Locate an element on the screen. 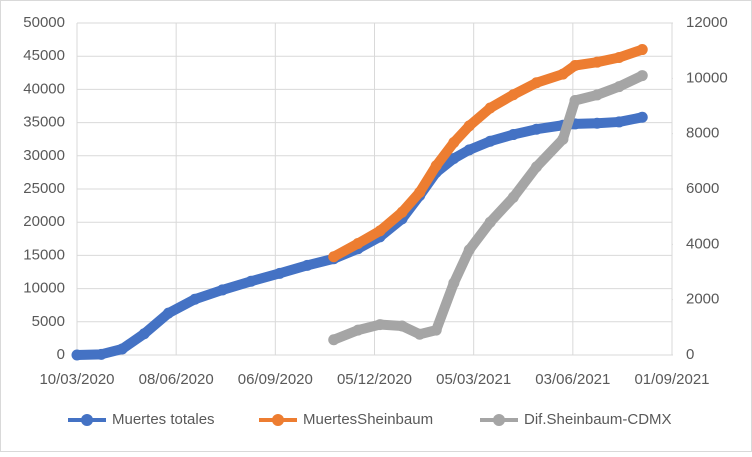 The image size is (752, 457). legend-item: Muertes totales is located at coordinates (141, 419).